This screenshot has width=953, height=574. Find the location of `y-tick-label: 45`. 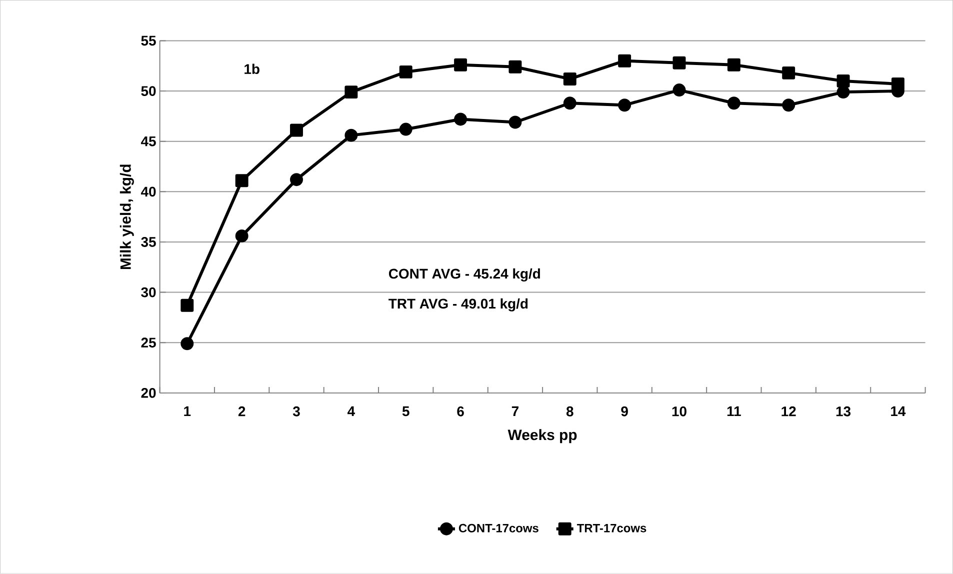

y-tick-label: 45 is located at coordinates (148, 141).